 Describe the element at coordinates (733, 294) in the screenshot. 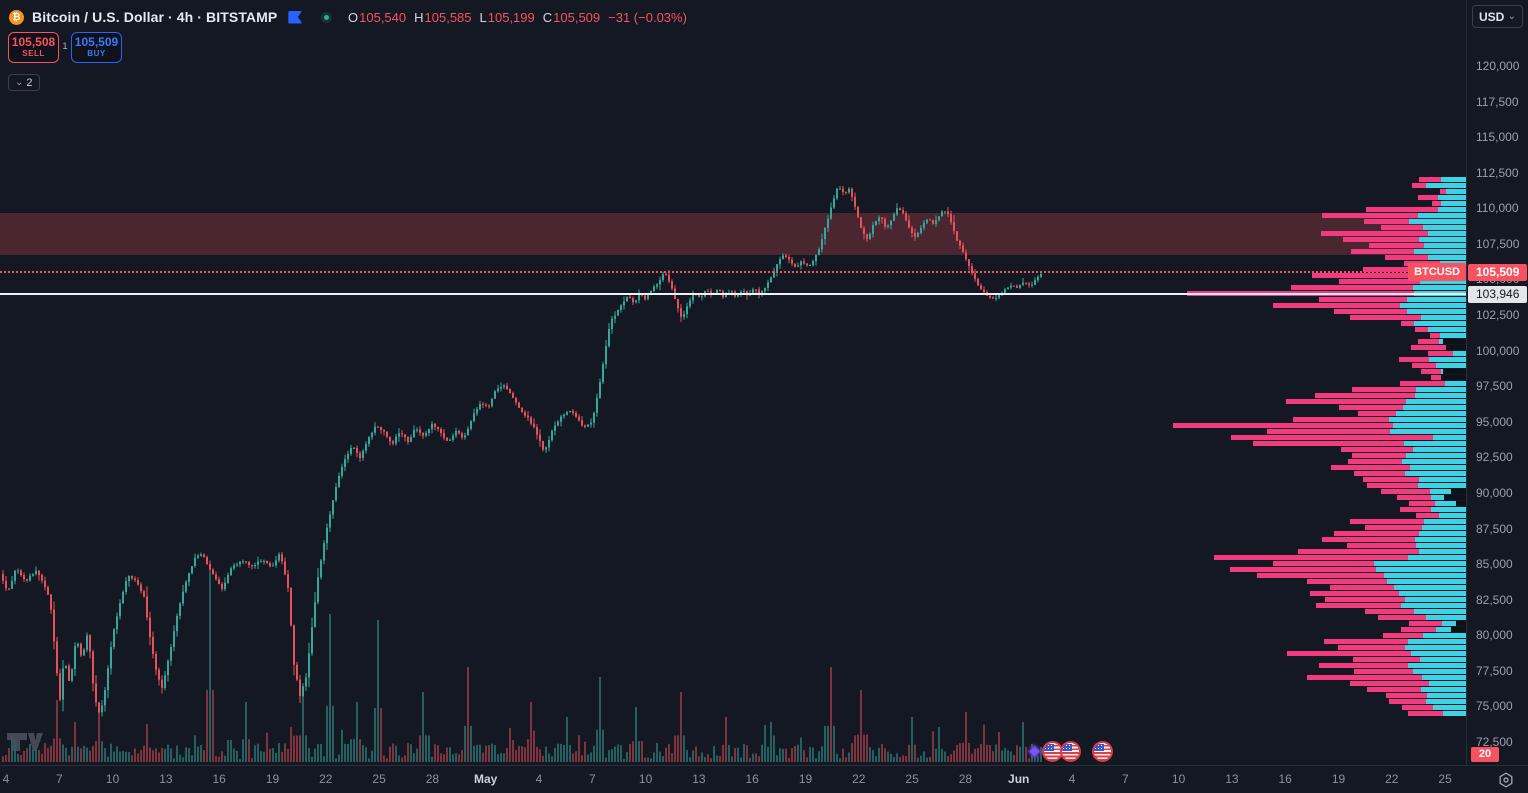

I see `horizontal-level-line` at that location.